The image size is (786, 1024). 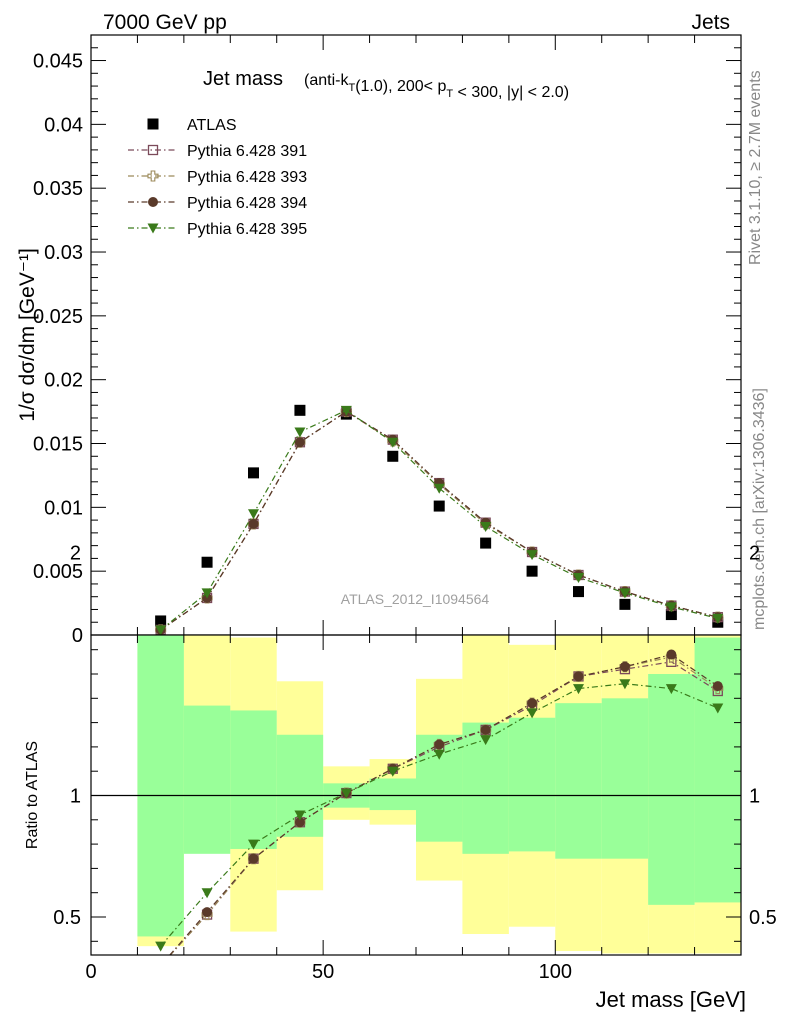 I want to click on ratio-y-axis-label: Ratio to ATLAS, so click(x=32, y=795).